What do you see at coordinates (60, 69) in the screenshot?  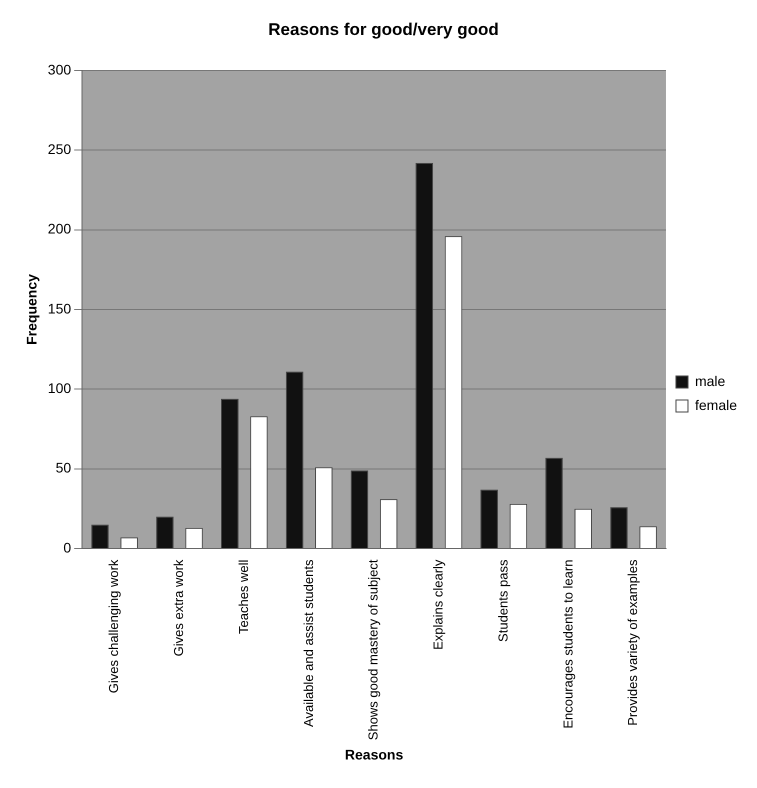 I see `y-tick-label: 300` at bounding box center [60, 69].